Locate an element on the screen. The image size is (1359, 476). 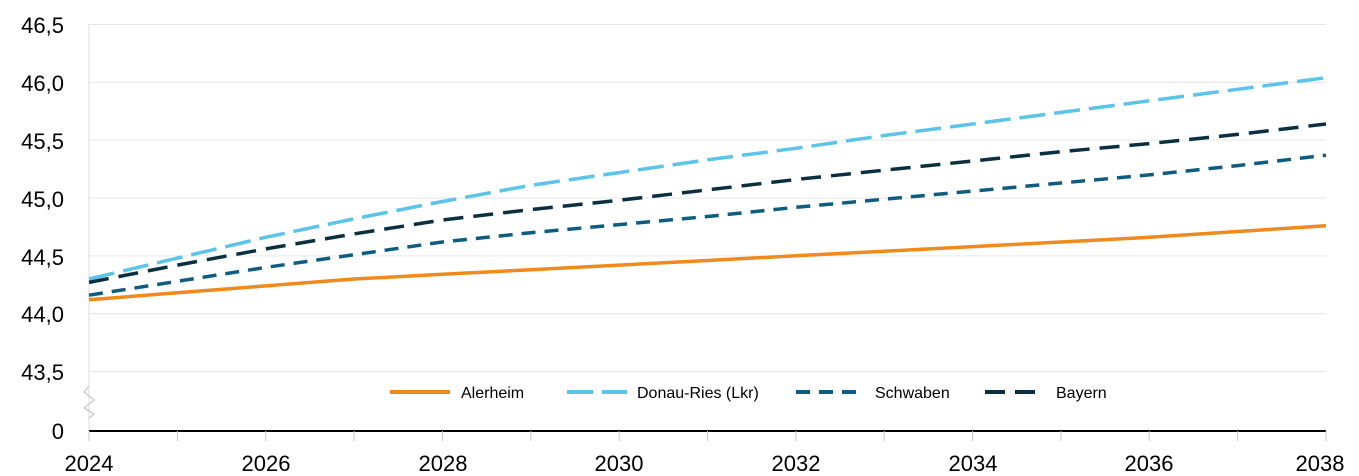
y-tick-label: 46,0 is located at coordinates (42, 83).